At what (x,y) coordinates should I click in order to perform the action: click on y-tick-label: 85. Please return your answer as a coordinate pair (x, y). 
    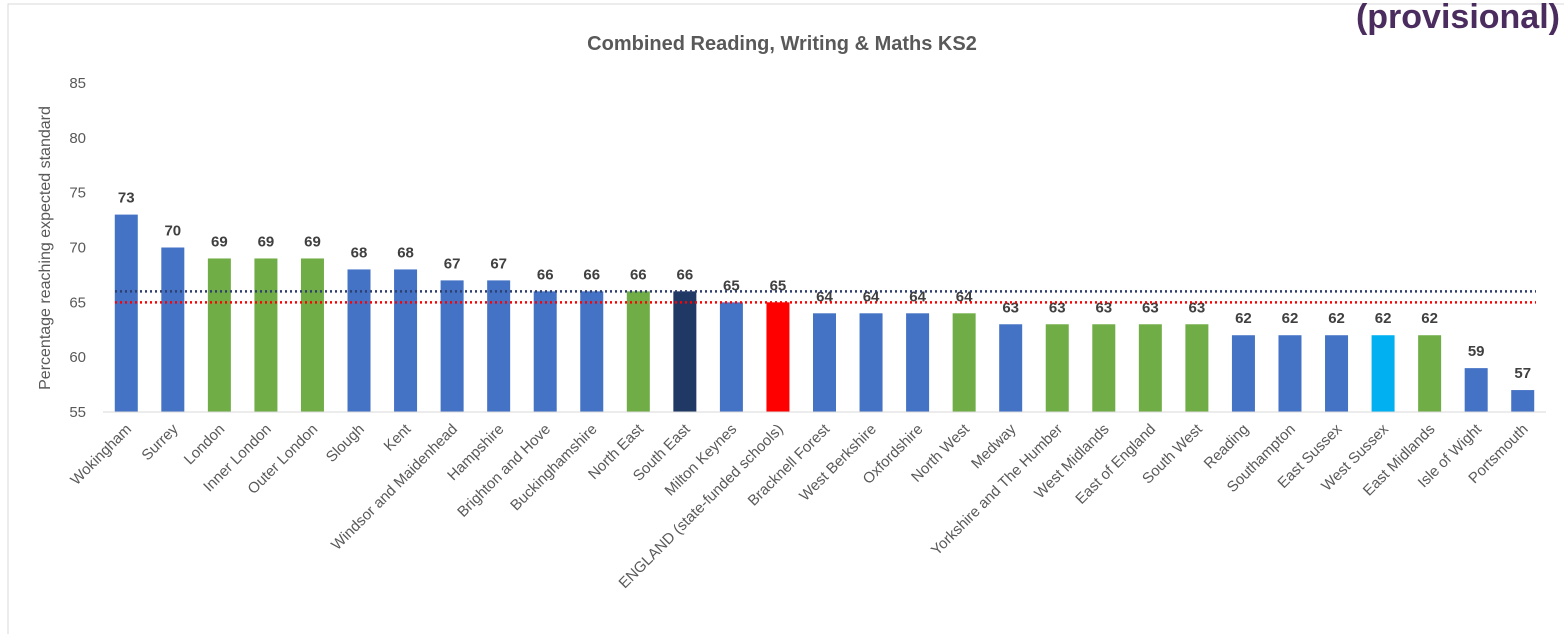
    Looking at the image, I should click on (77, 83).